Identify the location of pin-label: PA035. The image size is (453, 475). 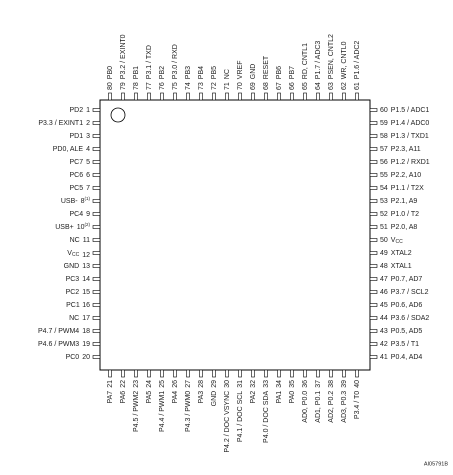
(292, 392).